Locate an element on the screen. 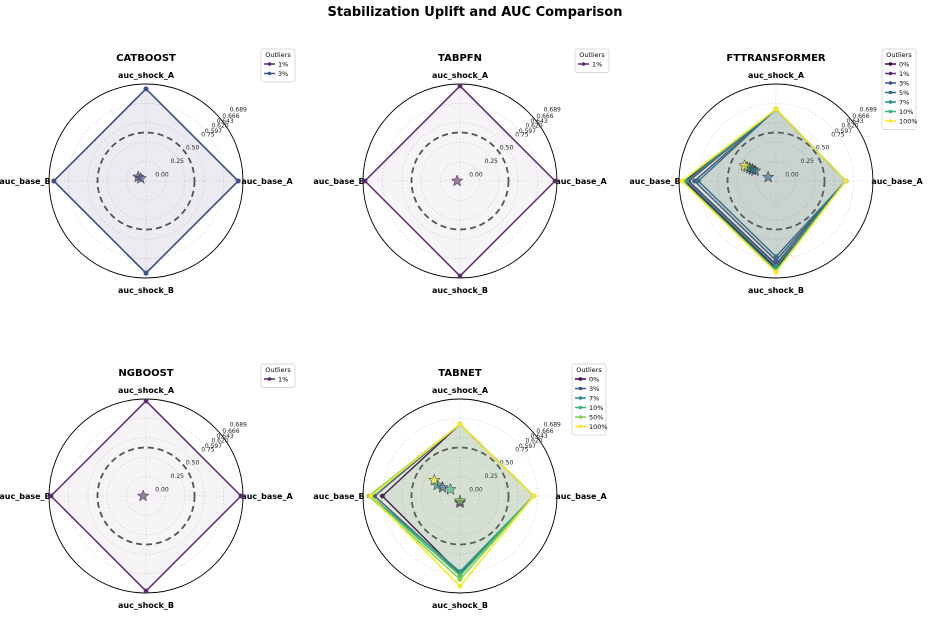 The height and width of the screenshot is (623, 950). legend-label: 0% is located at coordinates (594, 379).